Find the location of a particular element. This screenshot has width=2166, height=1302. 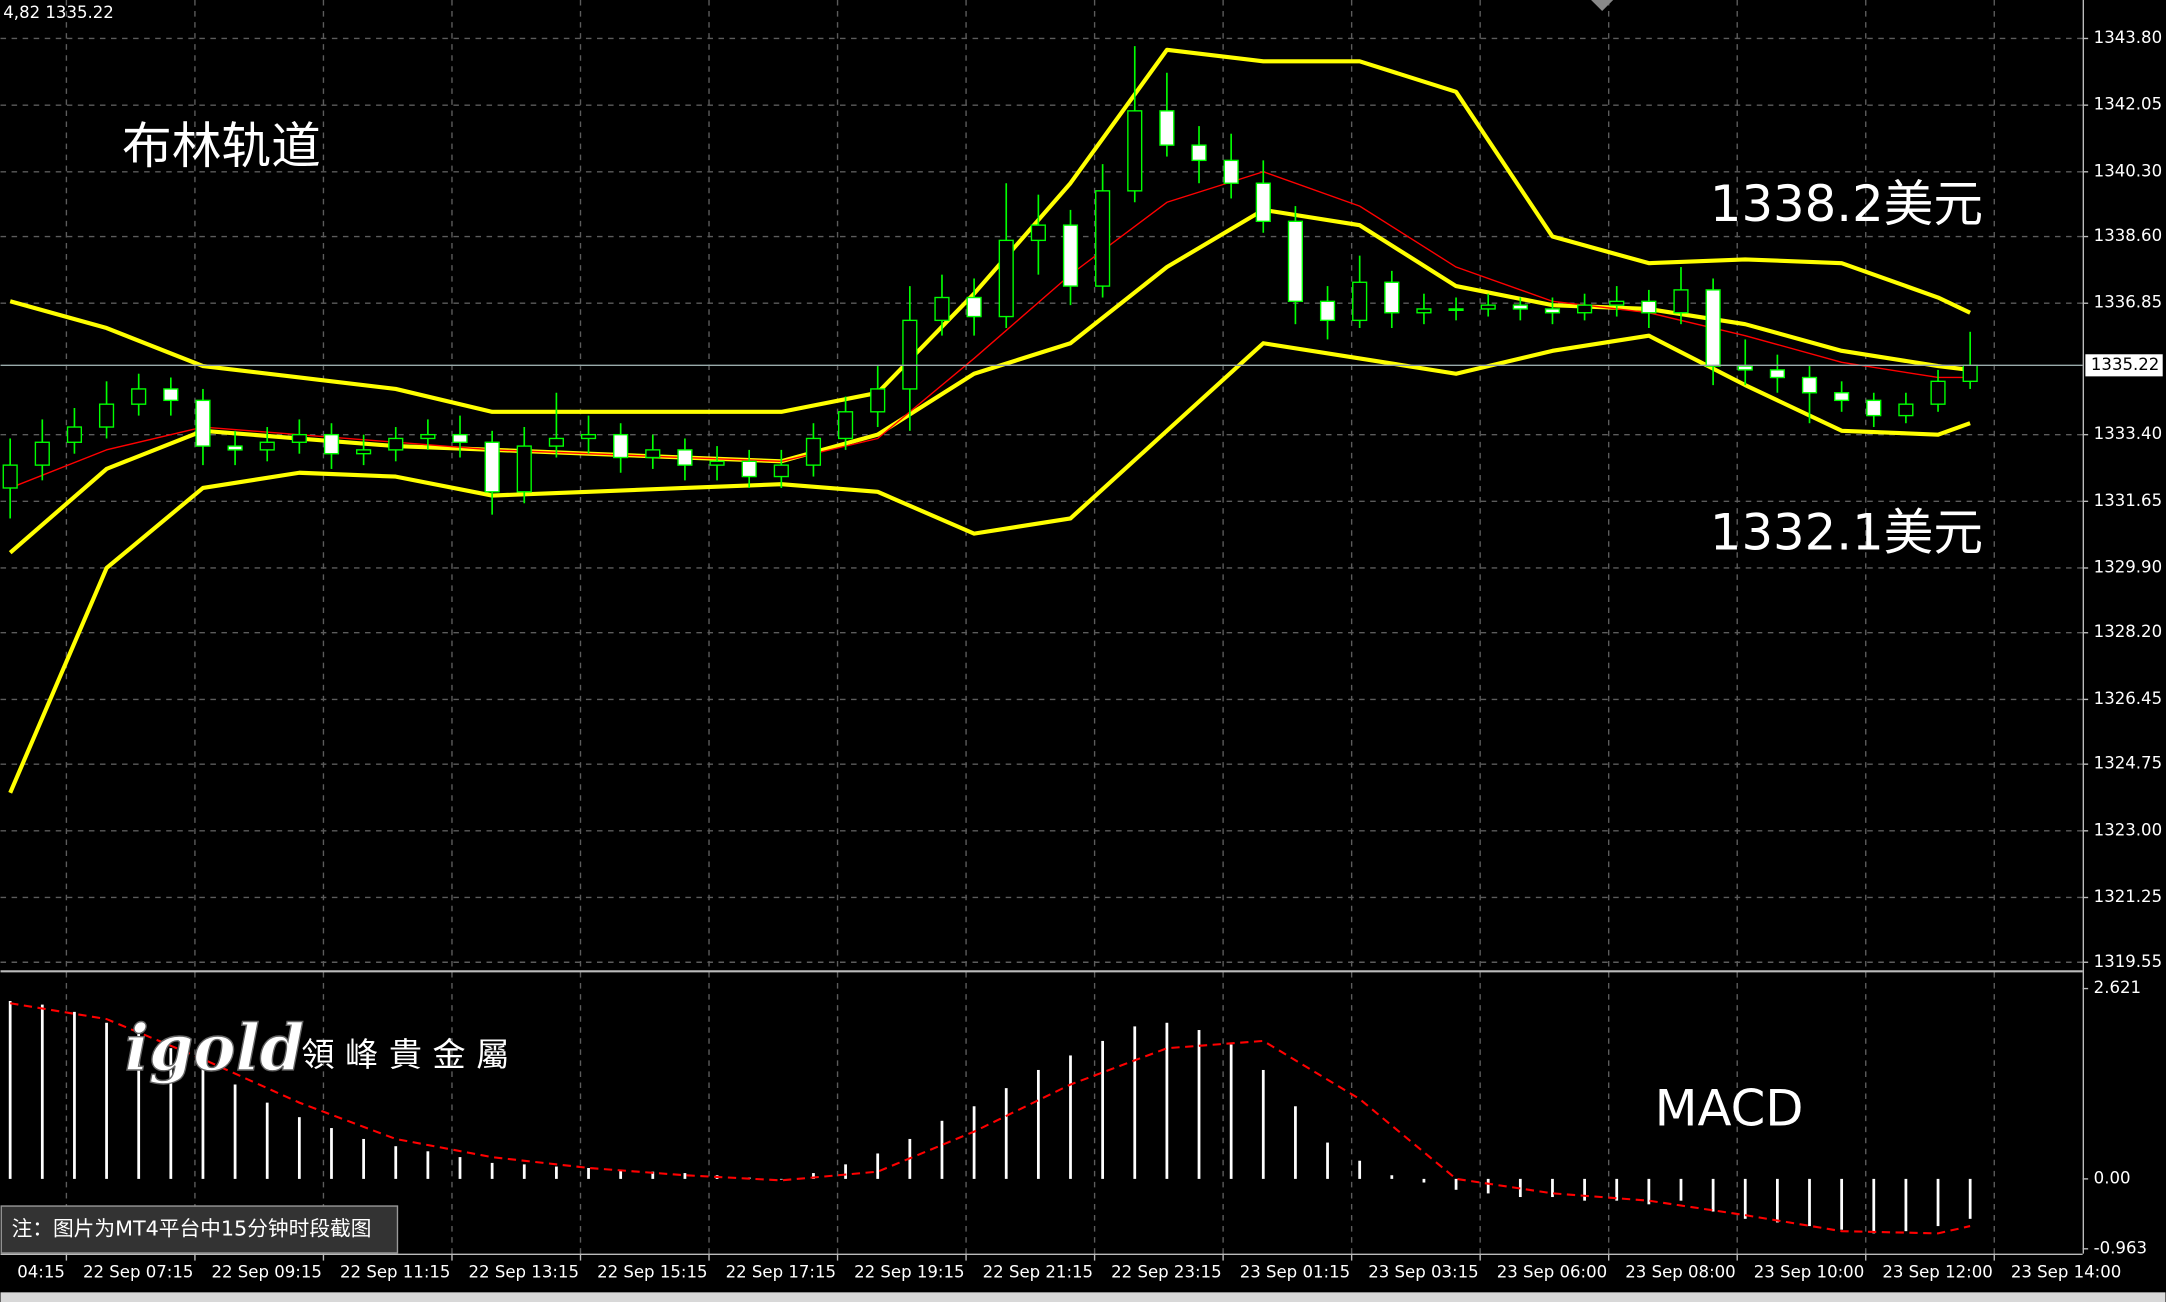

x-tick-label: 22 Sep 09:15 is located at coordinates (266, 1272).